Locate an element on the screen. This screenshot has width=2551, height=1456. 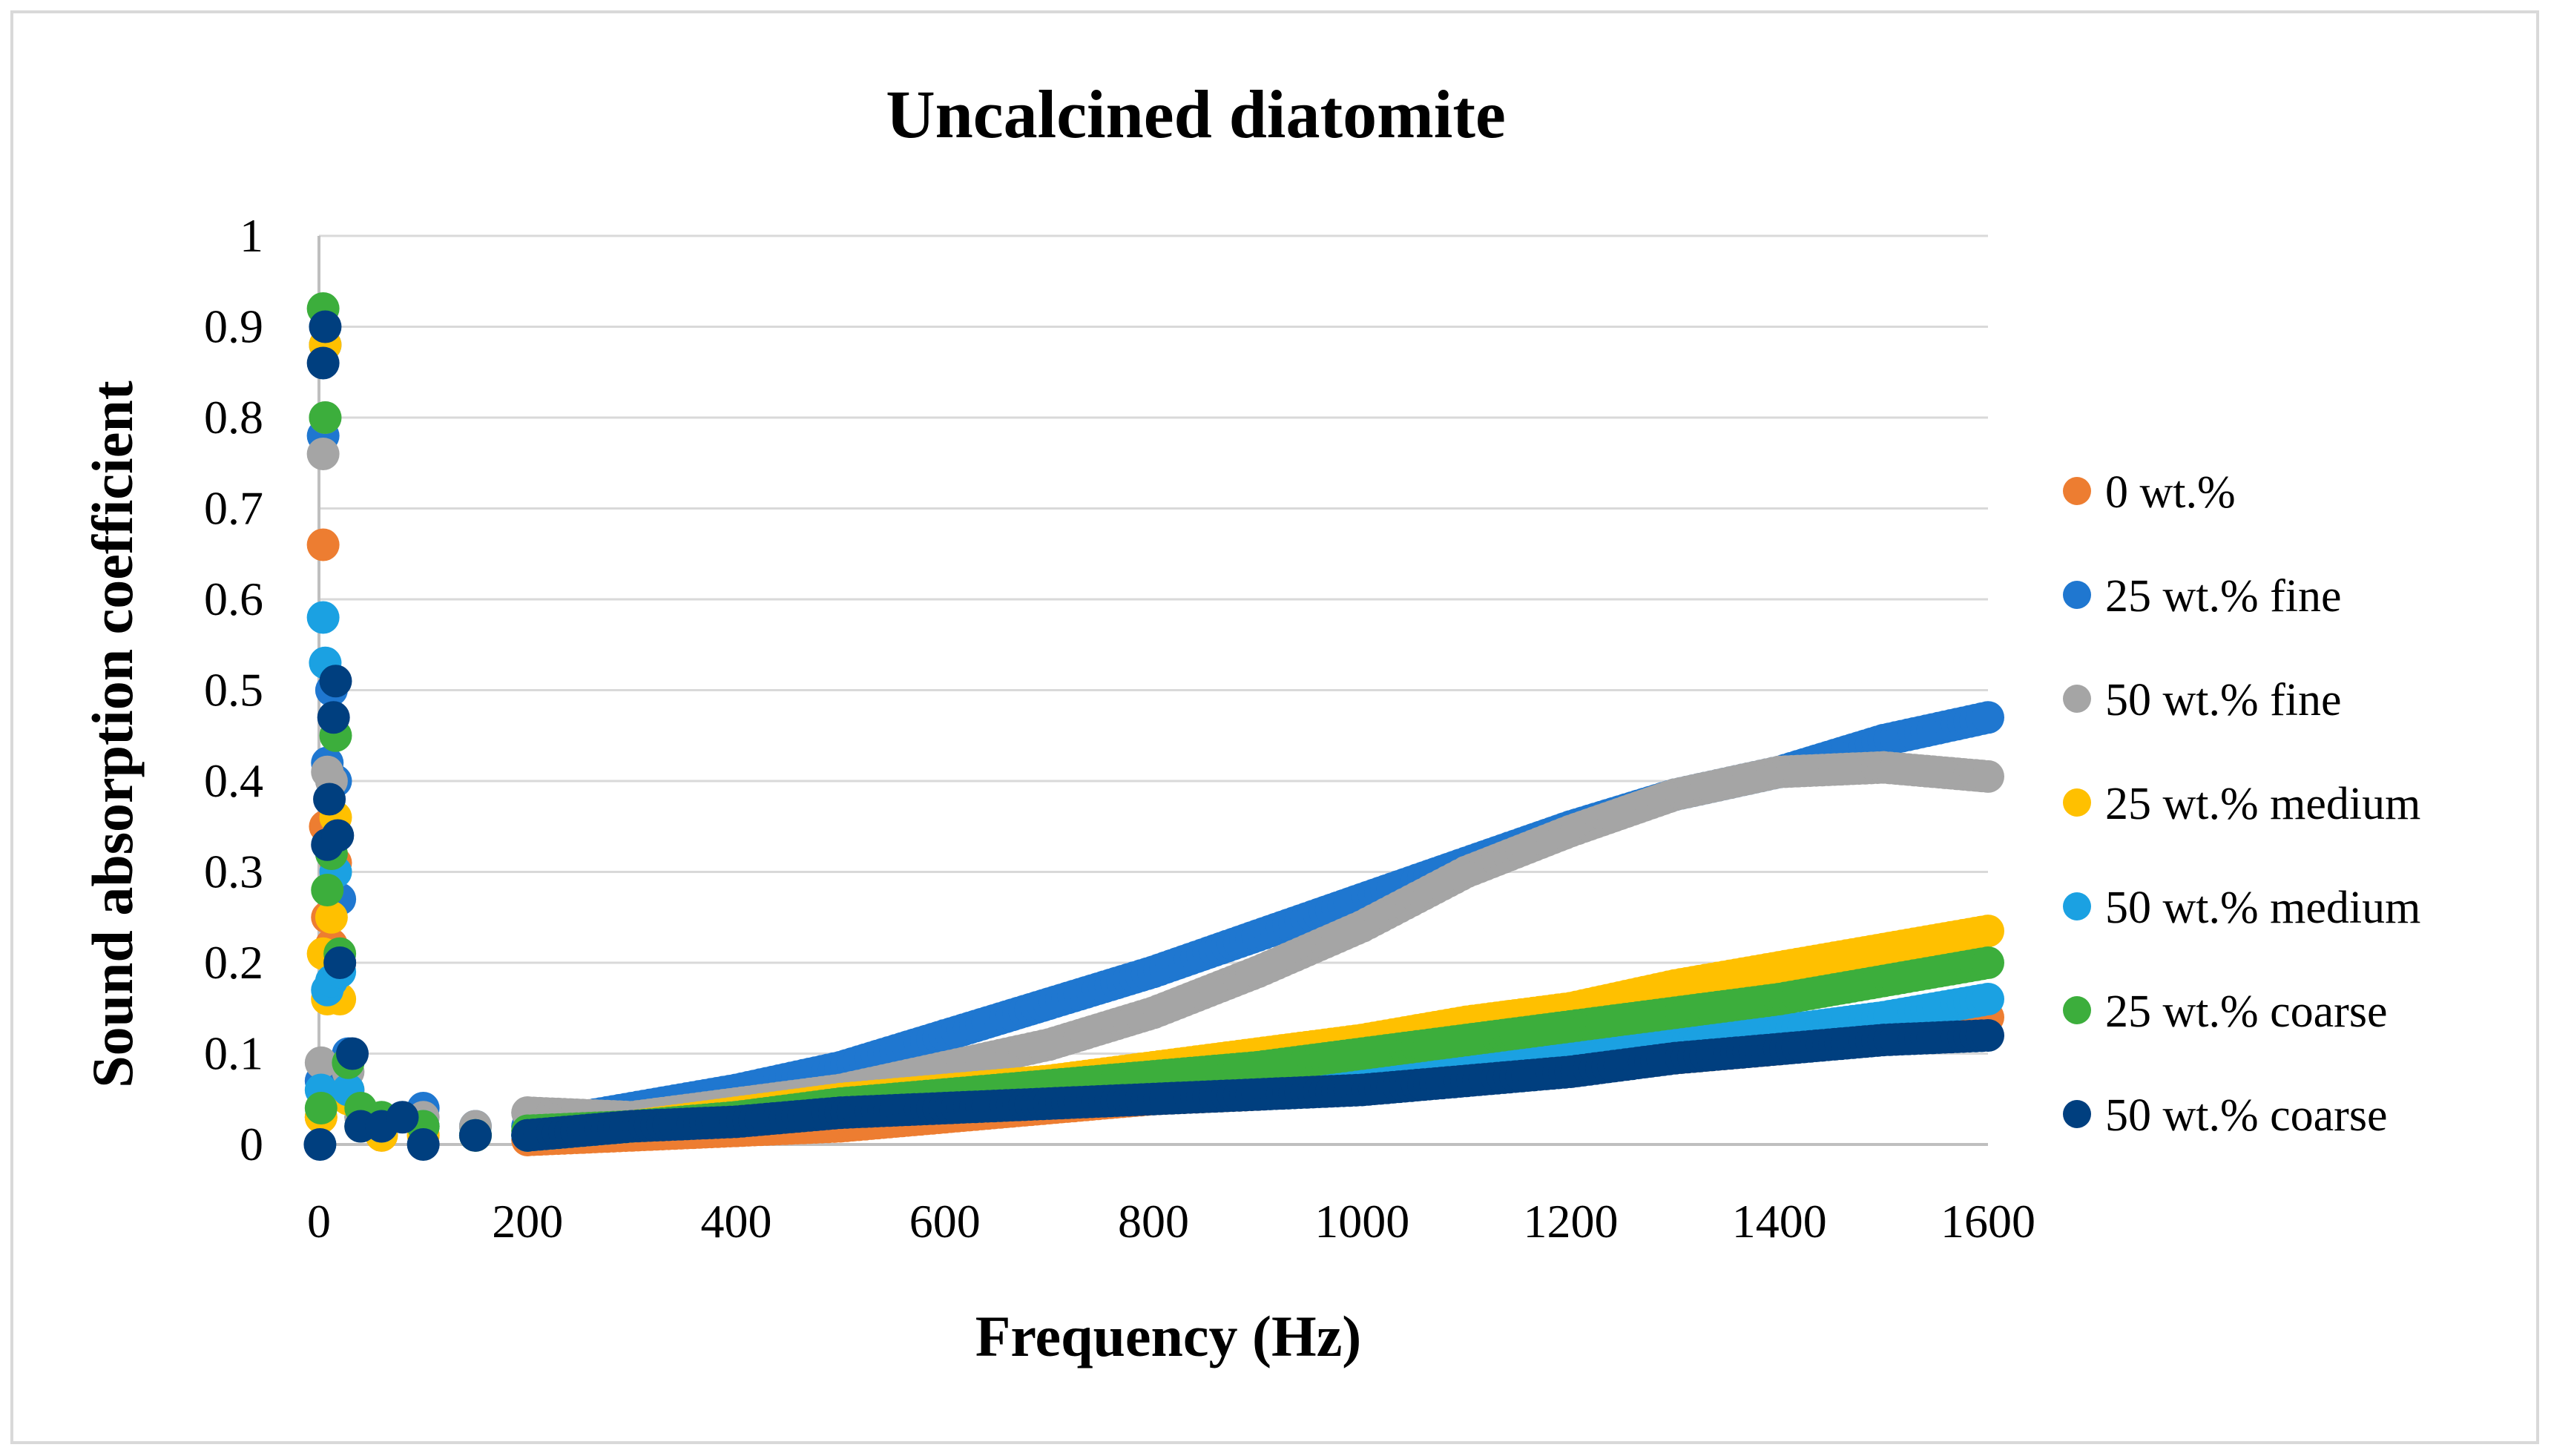
legend-label: 25 wt.% fine is located at coordinates (2223, 596).